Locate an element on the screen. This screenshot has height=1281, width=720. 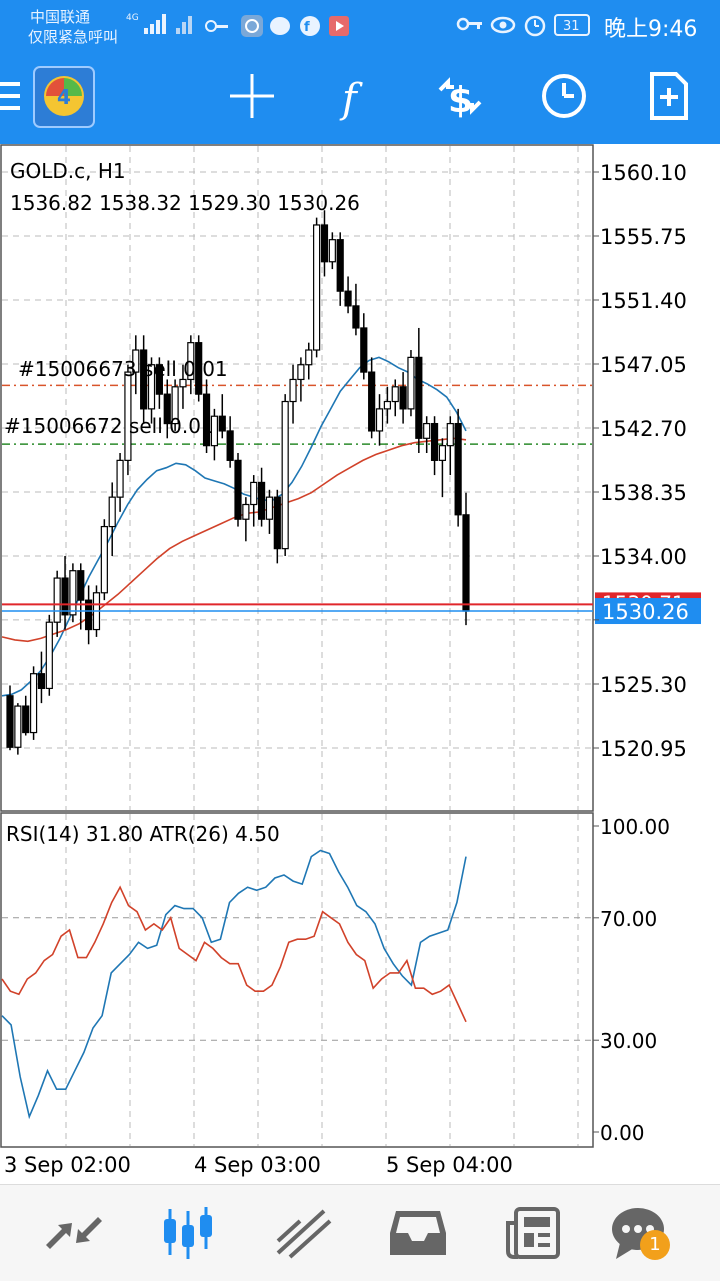
candlestick-chart-icon is located at coordinates (188, 1233).